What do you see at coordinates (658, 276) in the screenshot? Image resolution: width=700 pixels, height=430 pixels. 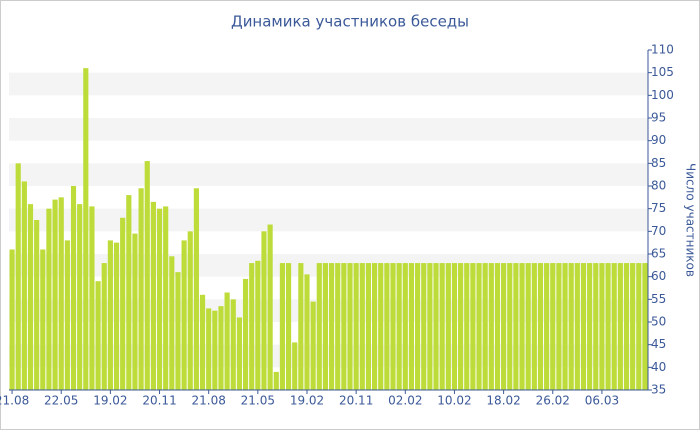 I see `y-tick-label: 60` at bounding box center [658, 276].